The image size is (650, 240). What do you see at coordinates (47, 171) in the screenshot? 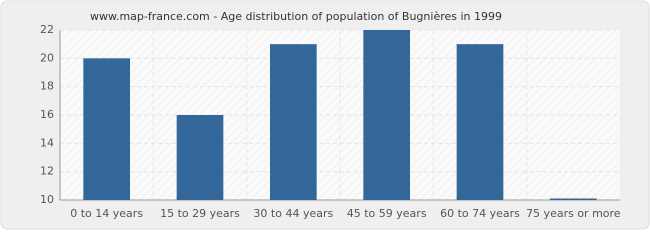
I see `y-tick-label: 12` at bounding box center [47, 171].